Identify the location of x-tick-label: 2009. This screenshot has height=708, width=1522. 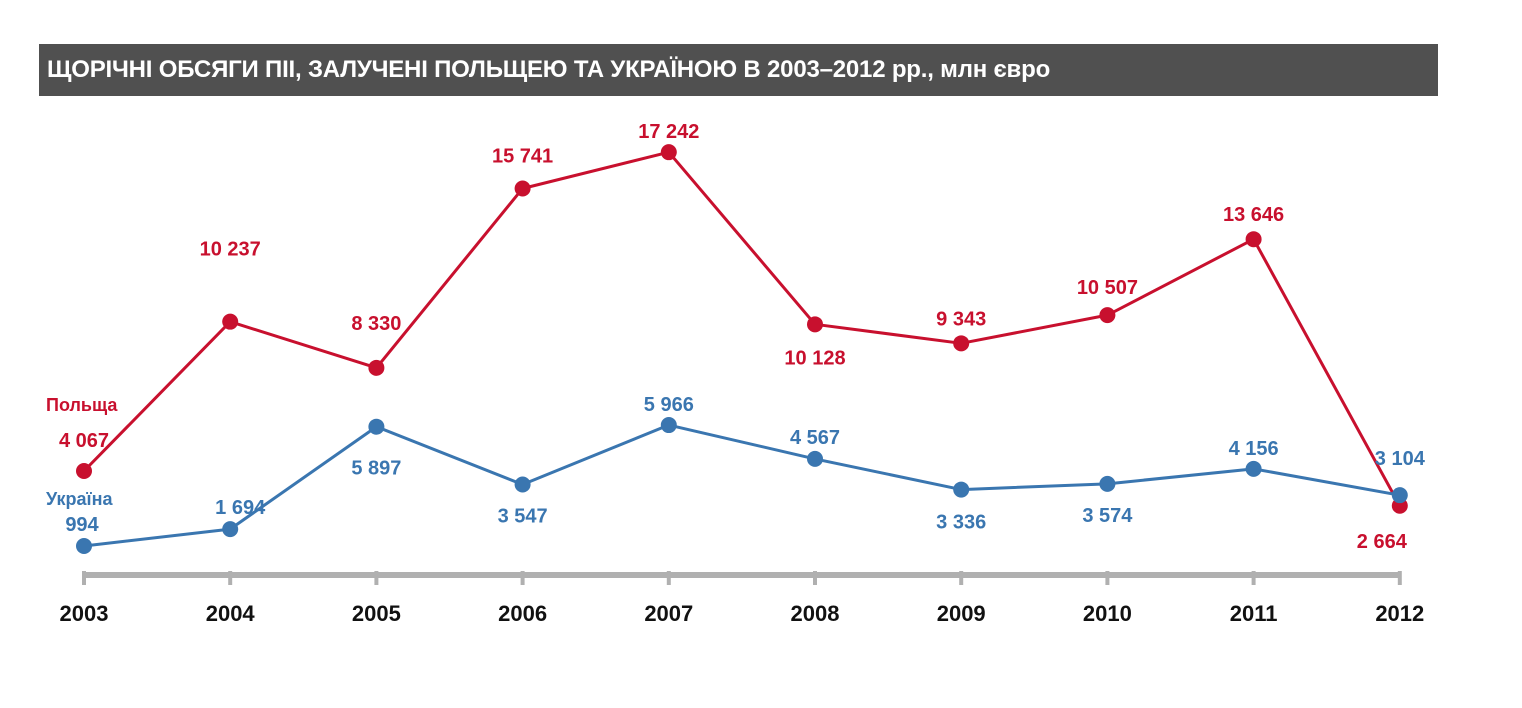
(961, 613).